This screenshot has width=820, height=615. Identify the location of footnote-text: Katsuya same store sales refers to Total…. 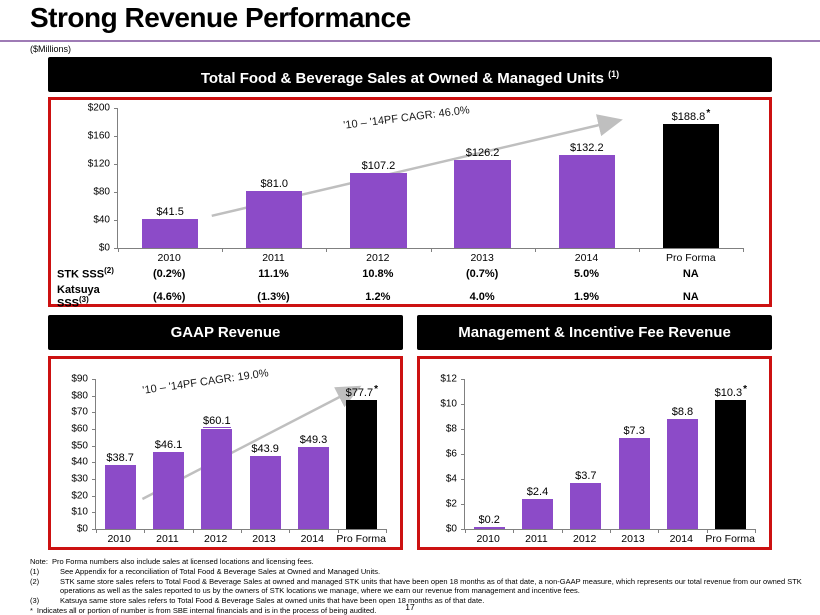
(272, 600).